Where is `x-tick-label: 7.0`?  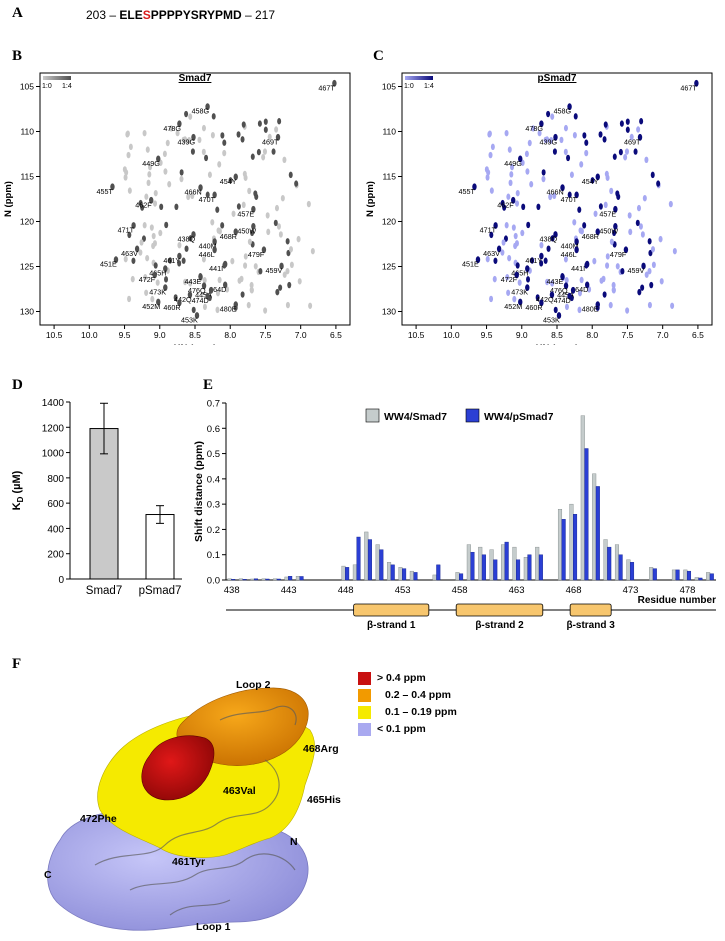
x-tick-label: 7.0 is located at coordinates (301, 335).